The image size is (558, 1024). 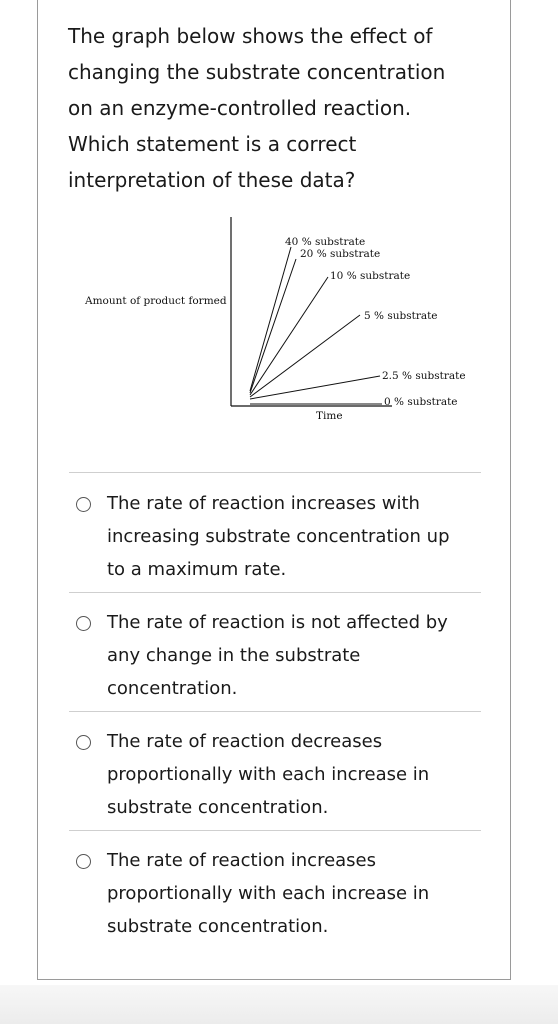 I want to click on answer-line: The rate of reaction increases, so click(x=242, y=860).